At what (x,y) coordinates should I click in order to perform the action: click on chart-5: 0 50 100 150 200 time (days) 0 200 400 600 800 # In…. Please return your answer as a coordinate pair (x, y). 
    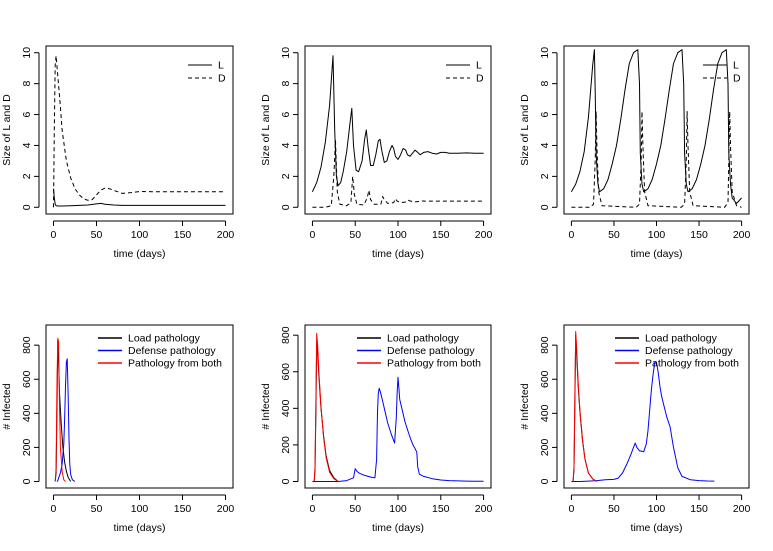
    Looking at the image, I should click on (376, 429).